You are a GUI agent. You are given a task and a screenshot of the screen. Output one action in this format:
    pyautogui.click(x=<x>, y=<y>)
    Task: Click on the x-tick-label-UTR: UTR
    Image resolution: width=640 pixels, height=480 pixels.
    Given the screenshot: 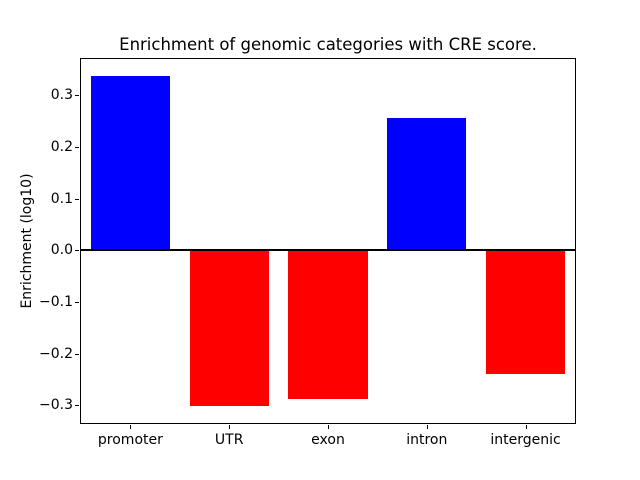 What is the action you would take?
    pyautogui.click(x=229, y=440)
    